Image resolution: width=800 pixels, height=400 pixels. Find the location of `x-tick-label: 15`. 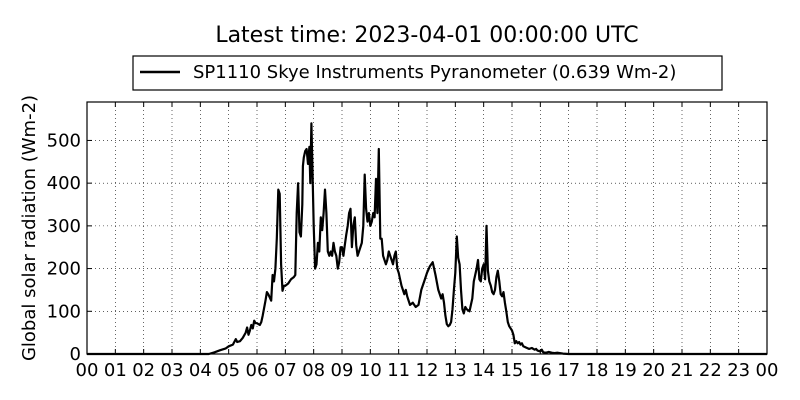

x-tick-label: 15 is located at coordinates (512, 370).